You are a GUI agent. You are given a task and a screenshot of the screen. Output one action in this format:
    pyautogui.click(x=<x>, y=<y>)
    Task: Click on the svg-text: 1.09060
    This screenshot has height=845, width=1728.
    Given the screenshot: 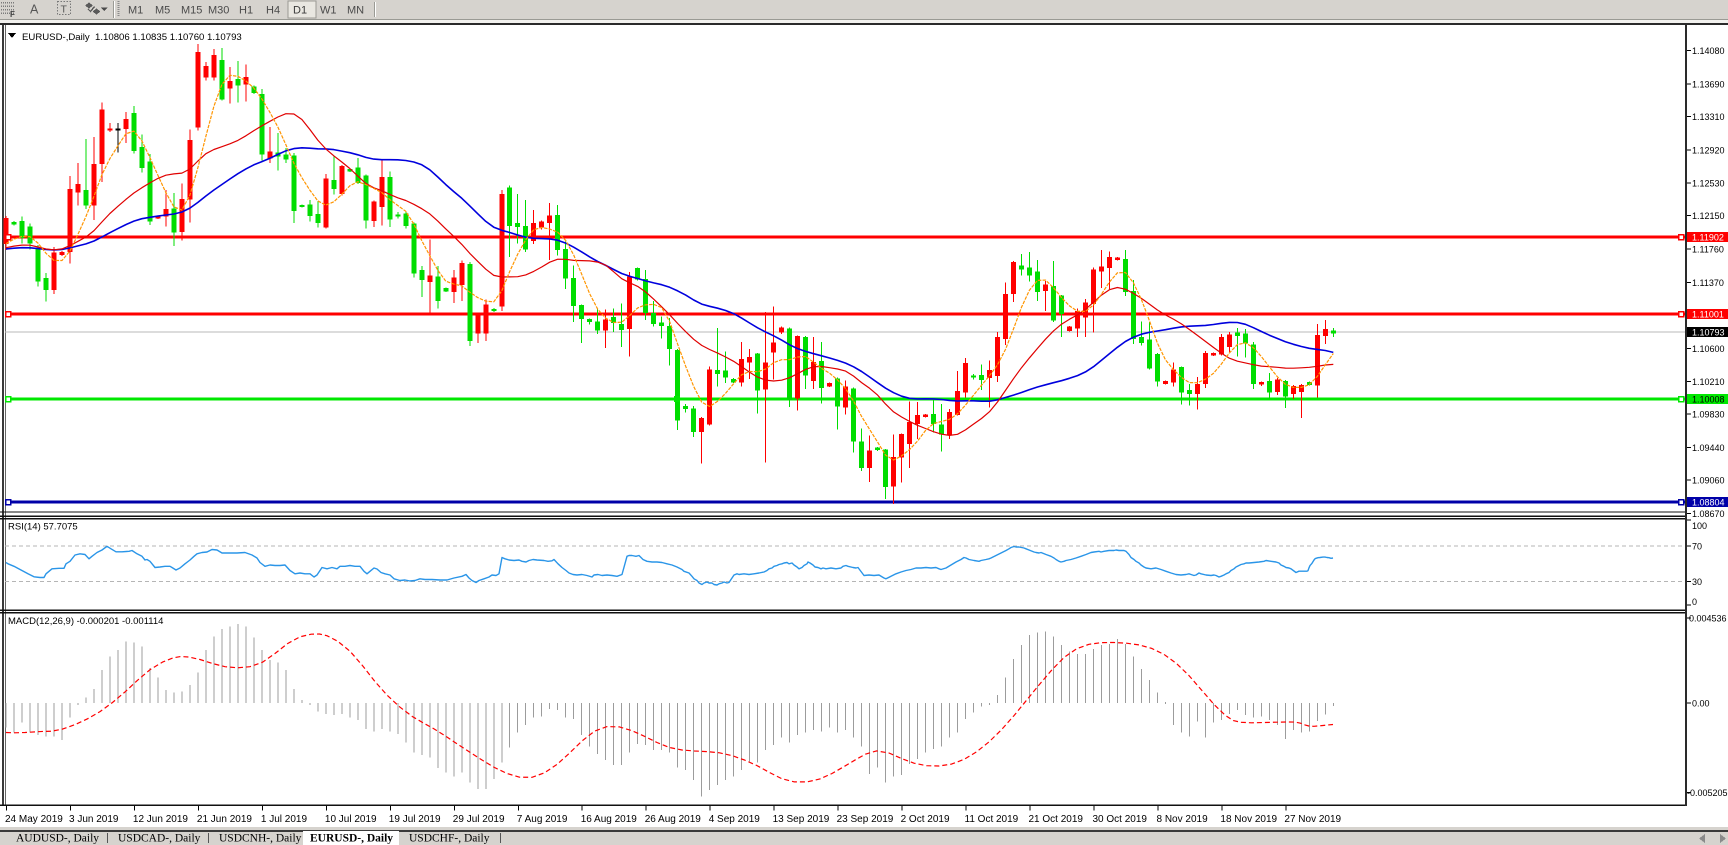 What is the action you would take?
    pyautogui.click(x=1708, y=481)
    